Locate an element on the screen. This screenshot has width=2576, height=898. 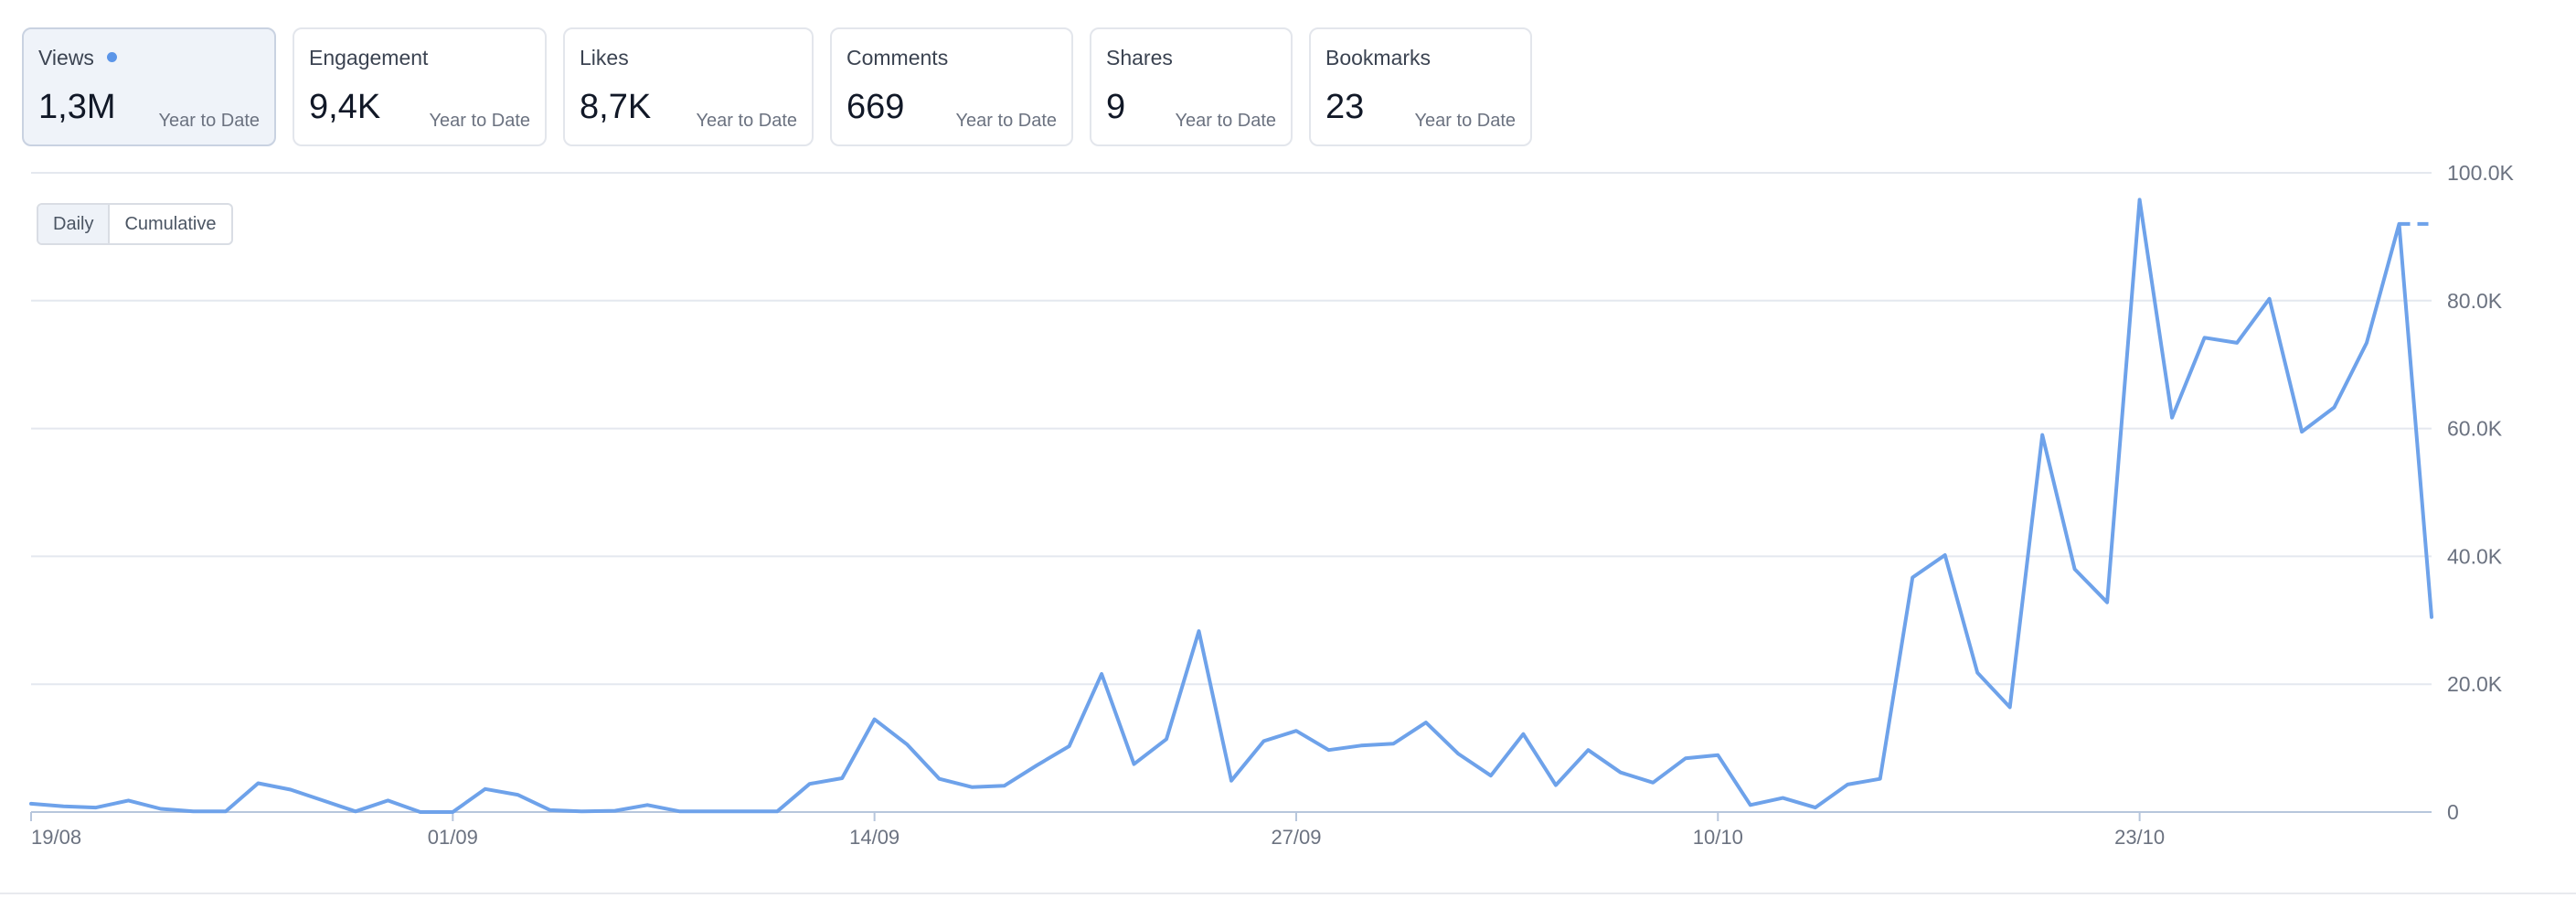
metric-label-text: Comments is located at coordinates (897, 57).